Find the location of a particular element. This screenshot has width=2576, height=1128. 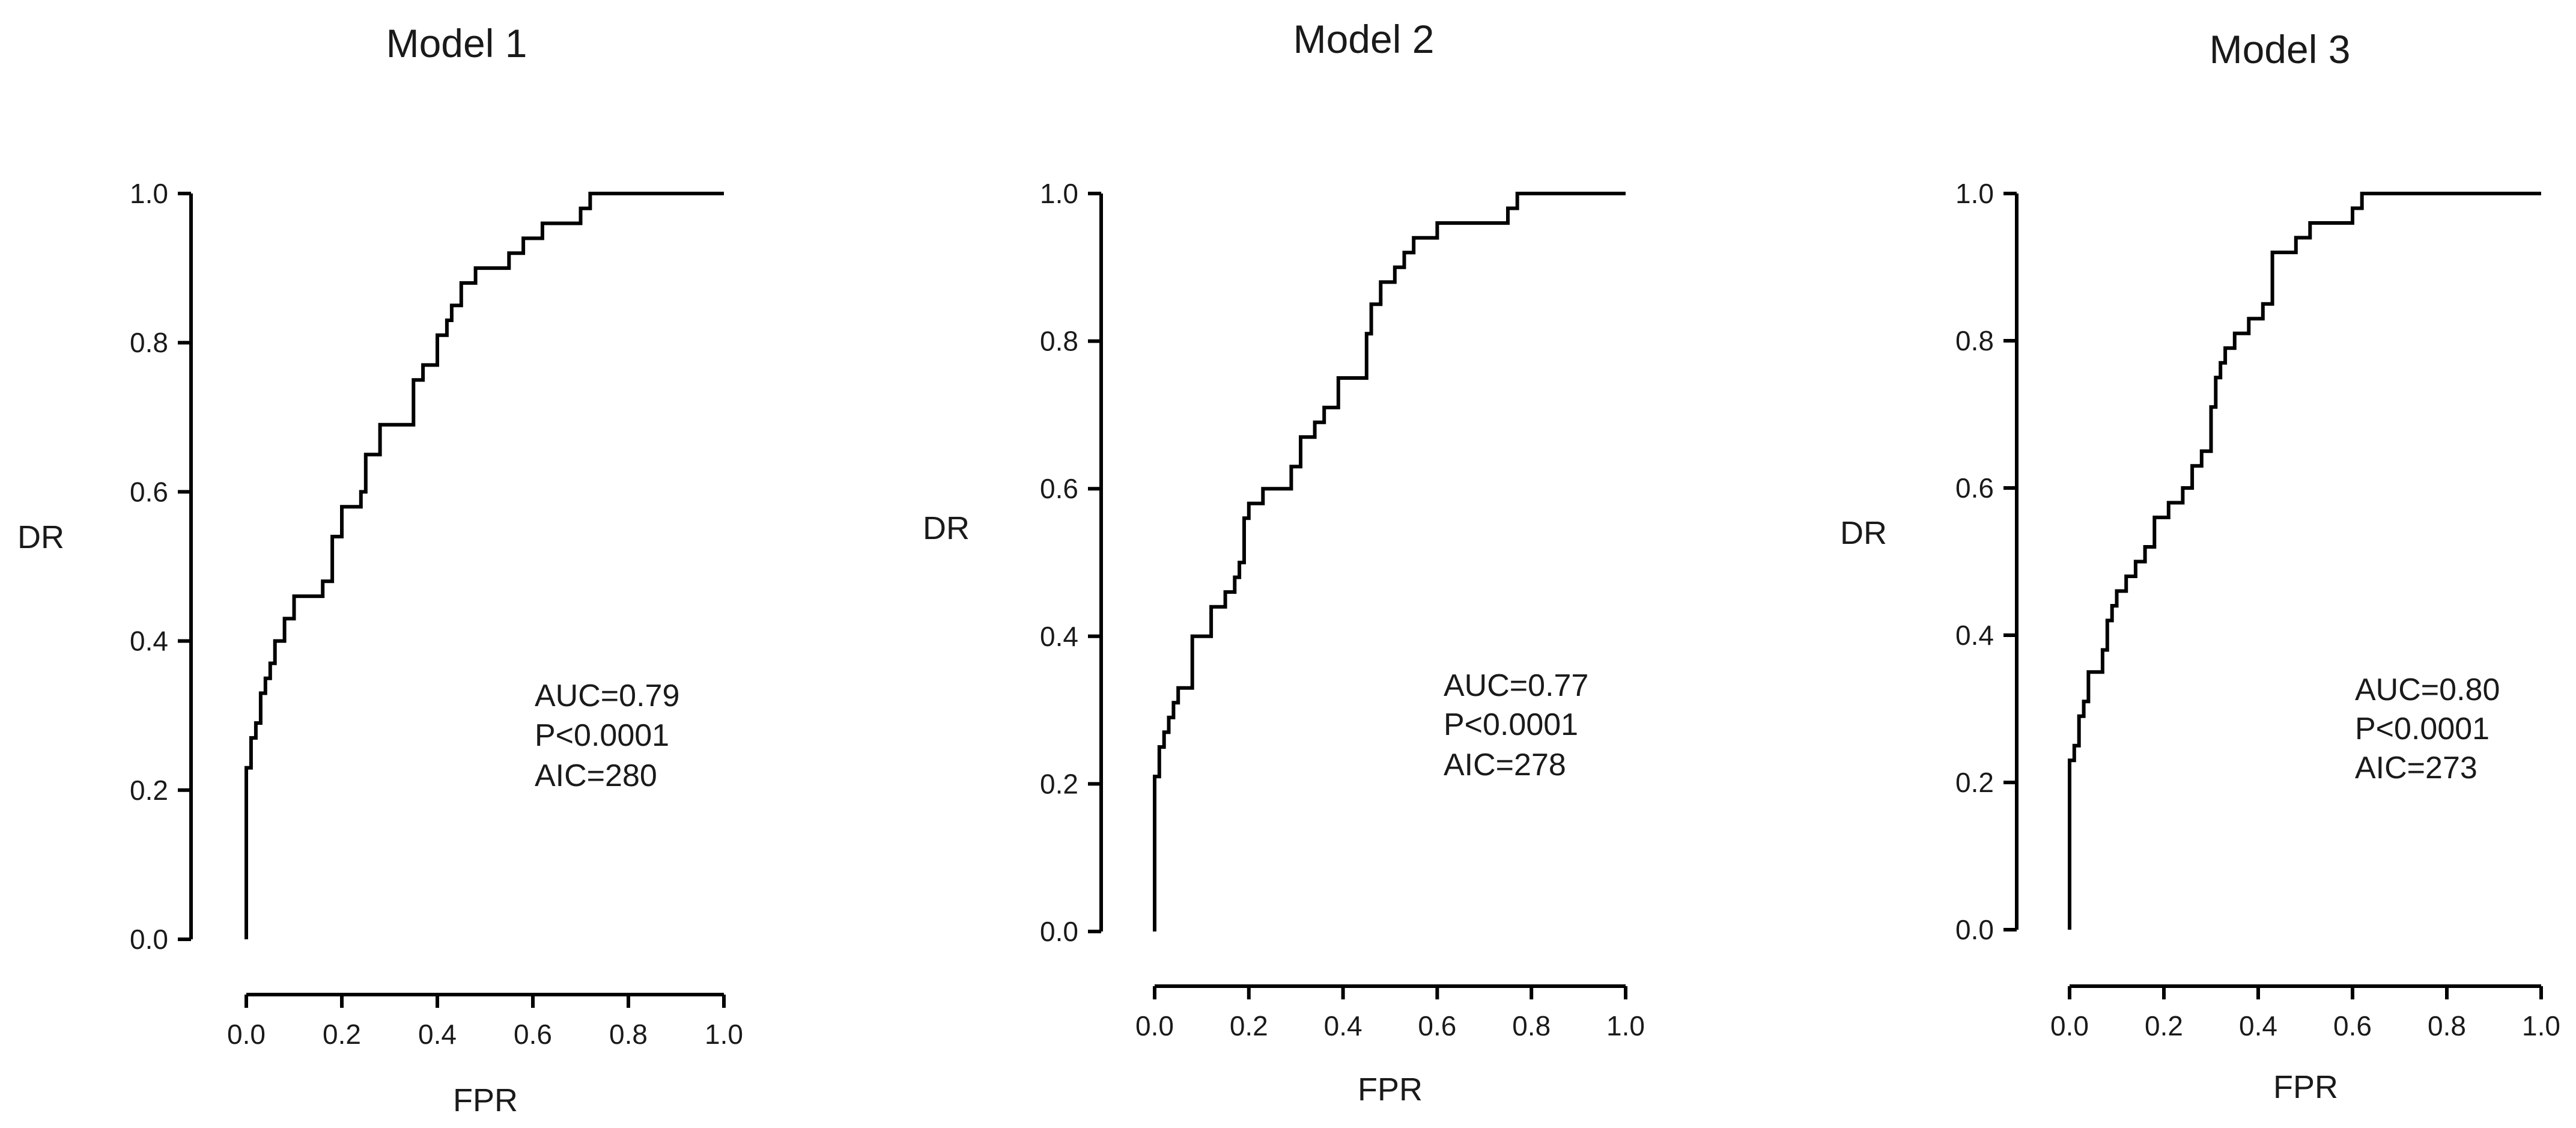

chart-title: Model 2 is located at coordinates (1364, 39).